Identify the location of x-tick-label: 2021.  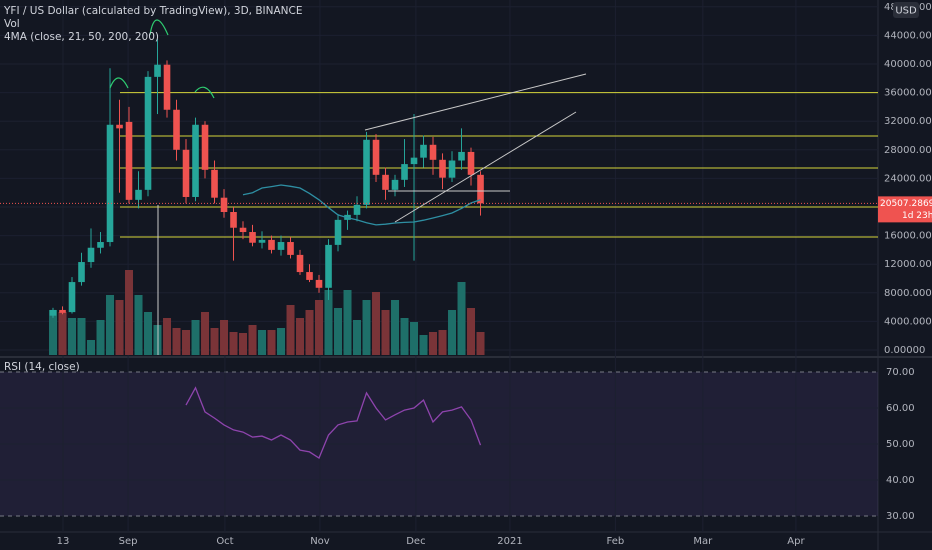
(509, 541).